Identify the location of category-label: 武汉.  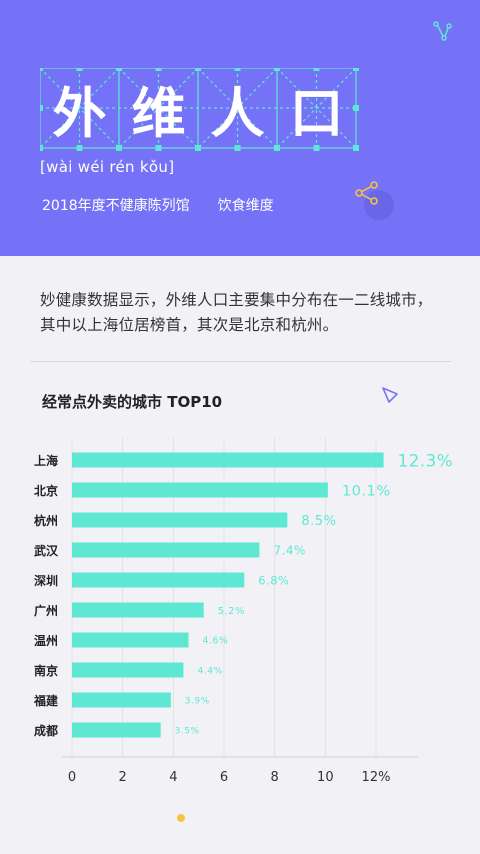
(46, 550).